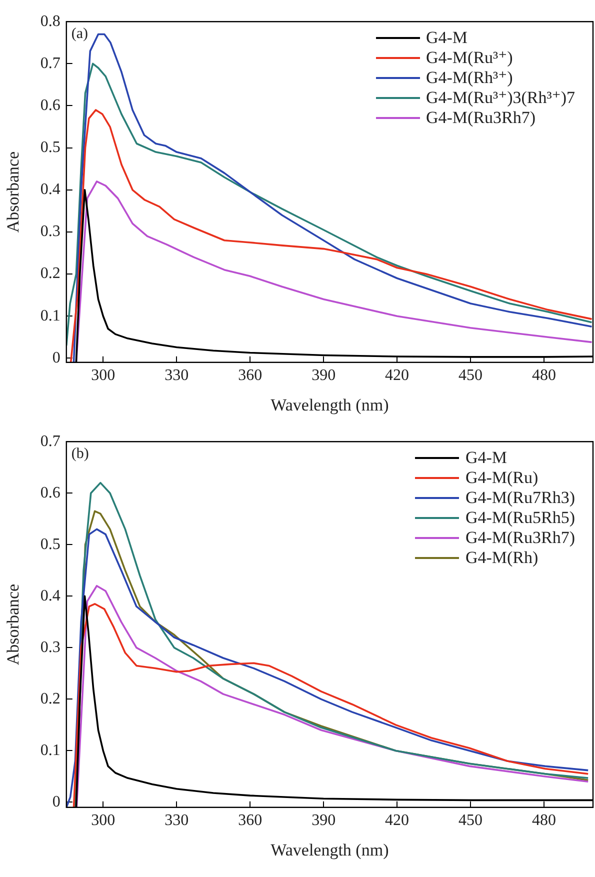  I want to click on legend-label: G4-M(Rh), so click(501, 558).